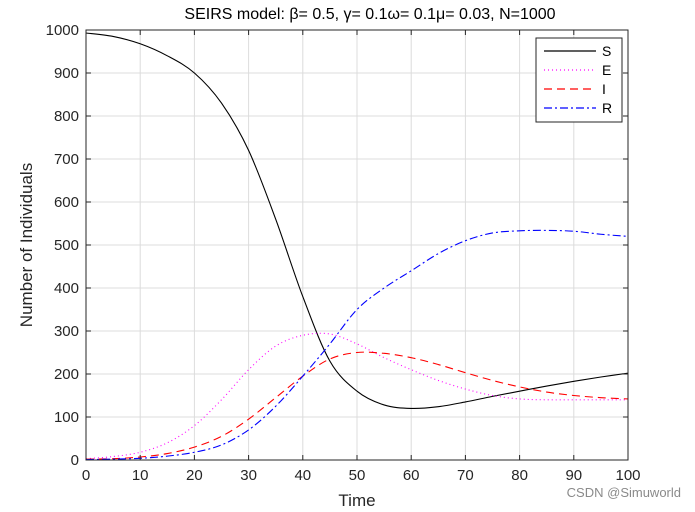 This screenshot has height=512, width=695. What do you see at coordinates (248, 475) in the screenshot?
I see `x-tick-label: 30` at bounding box center [248, 475].